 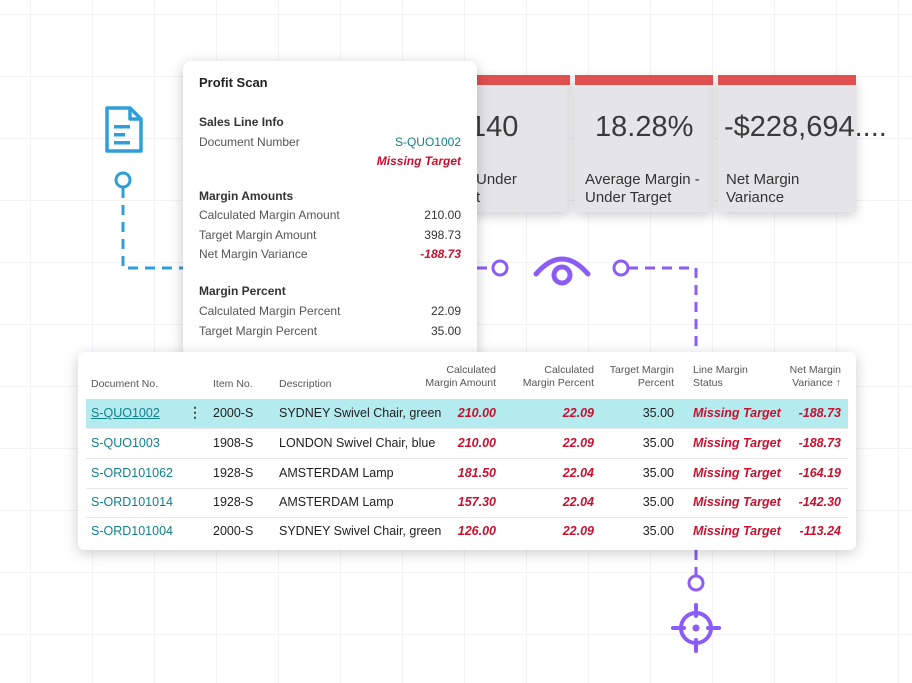 I want to click on calculated-margin-percent-row: Calculated Margin Percent 22.09, so click(x=330, y=311).